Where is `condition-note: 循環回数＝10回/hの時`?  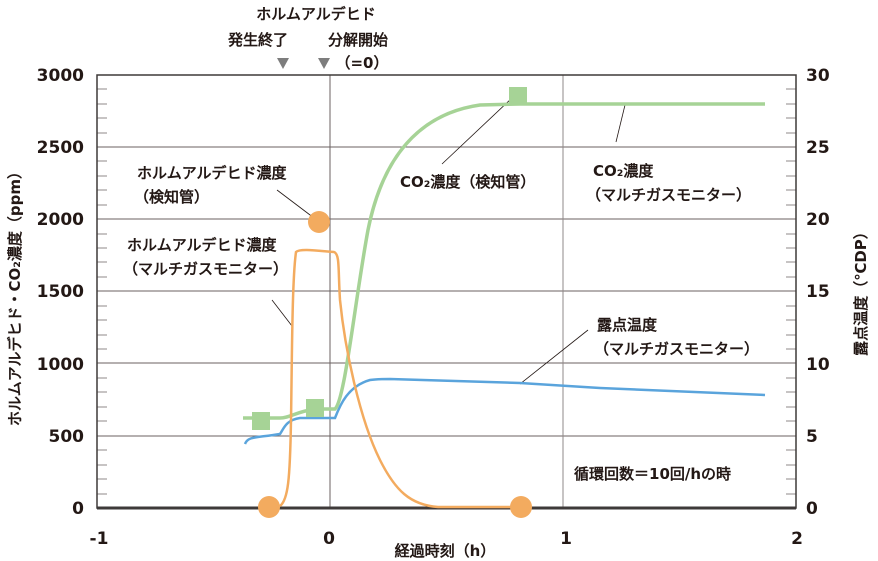
condition-note: 循環回数＝10回/hの時 is located at coordinates (652, 474).